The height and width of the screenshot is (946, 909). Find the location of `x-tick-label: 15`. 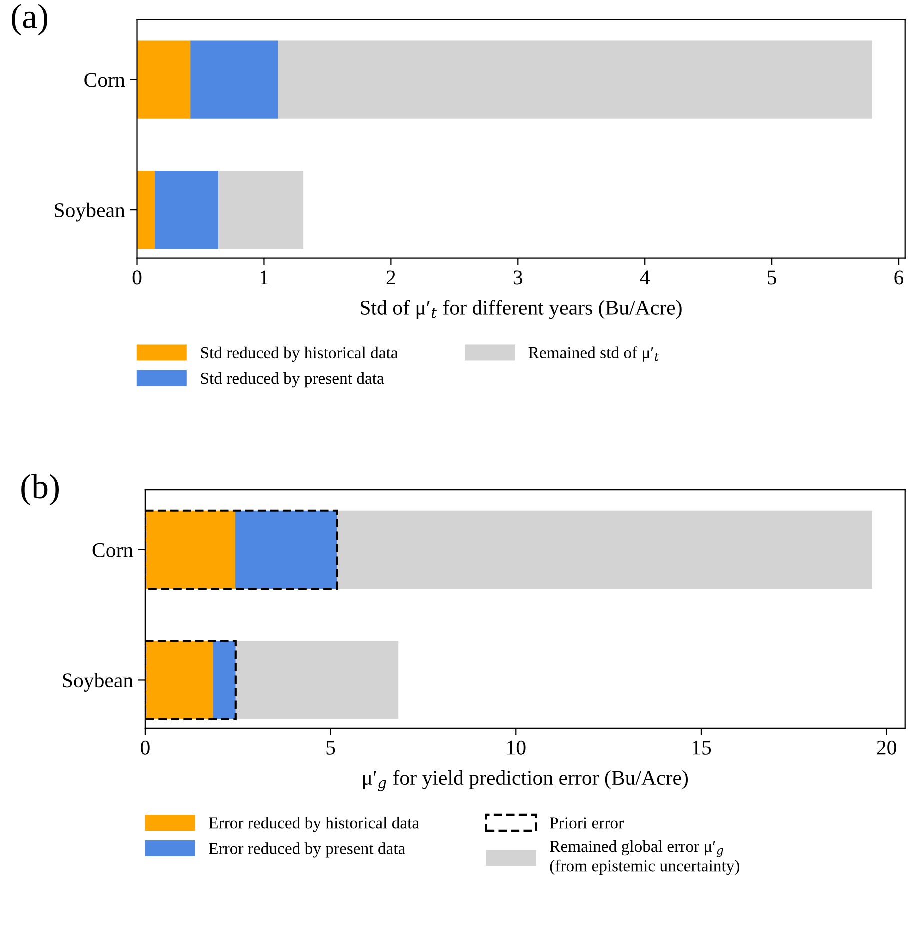

x-tick-label: 15 is located at coordinates (702, 747).